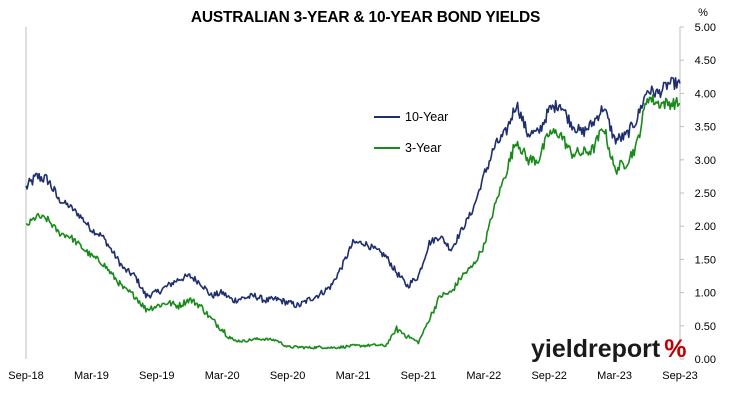  I want to click on chart-title: AUSTRALIAN 3-YEAR & 10-YEAR BOND YIELDS, so click(365, 17).